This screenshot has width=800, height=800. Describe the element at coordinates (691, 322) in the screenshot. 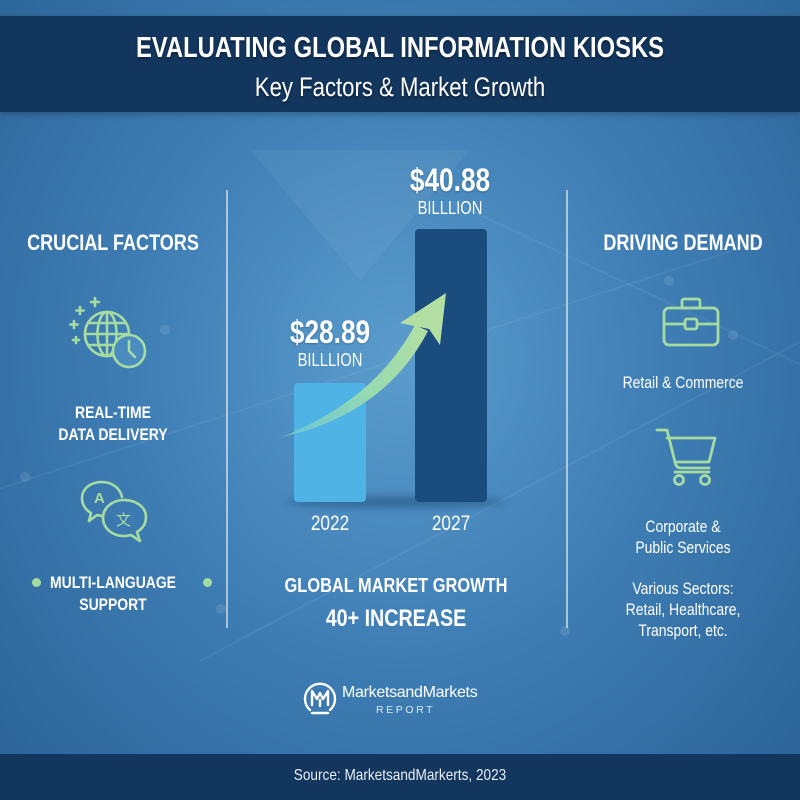

I see `briefcase-icon` at that location.